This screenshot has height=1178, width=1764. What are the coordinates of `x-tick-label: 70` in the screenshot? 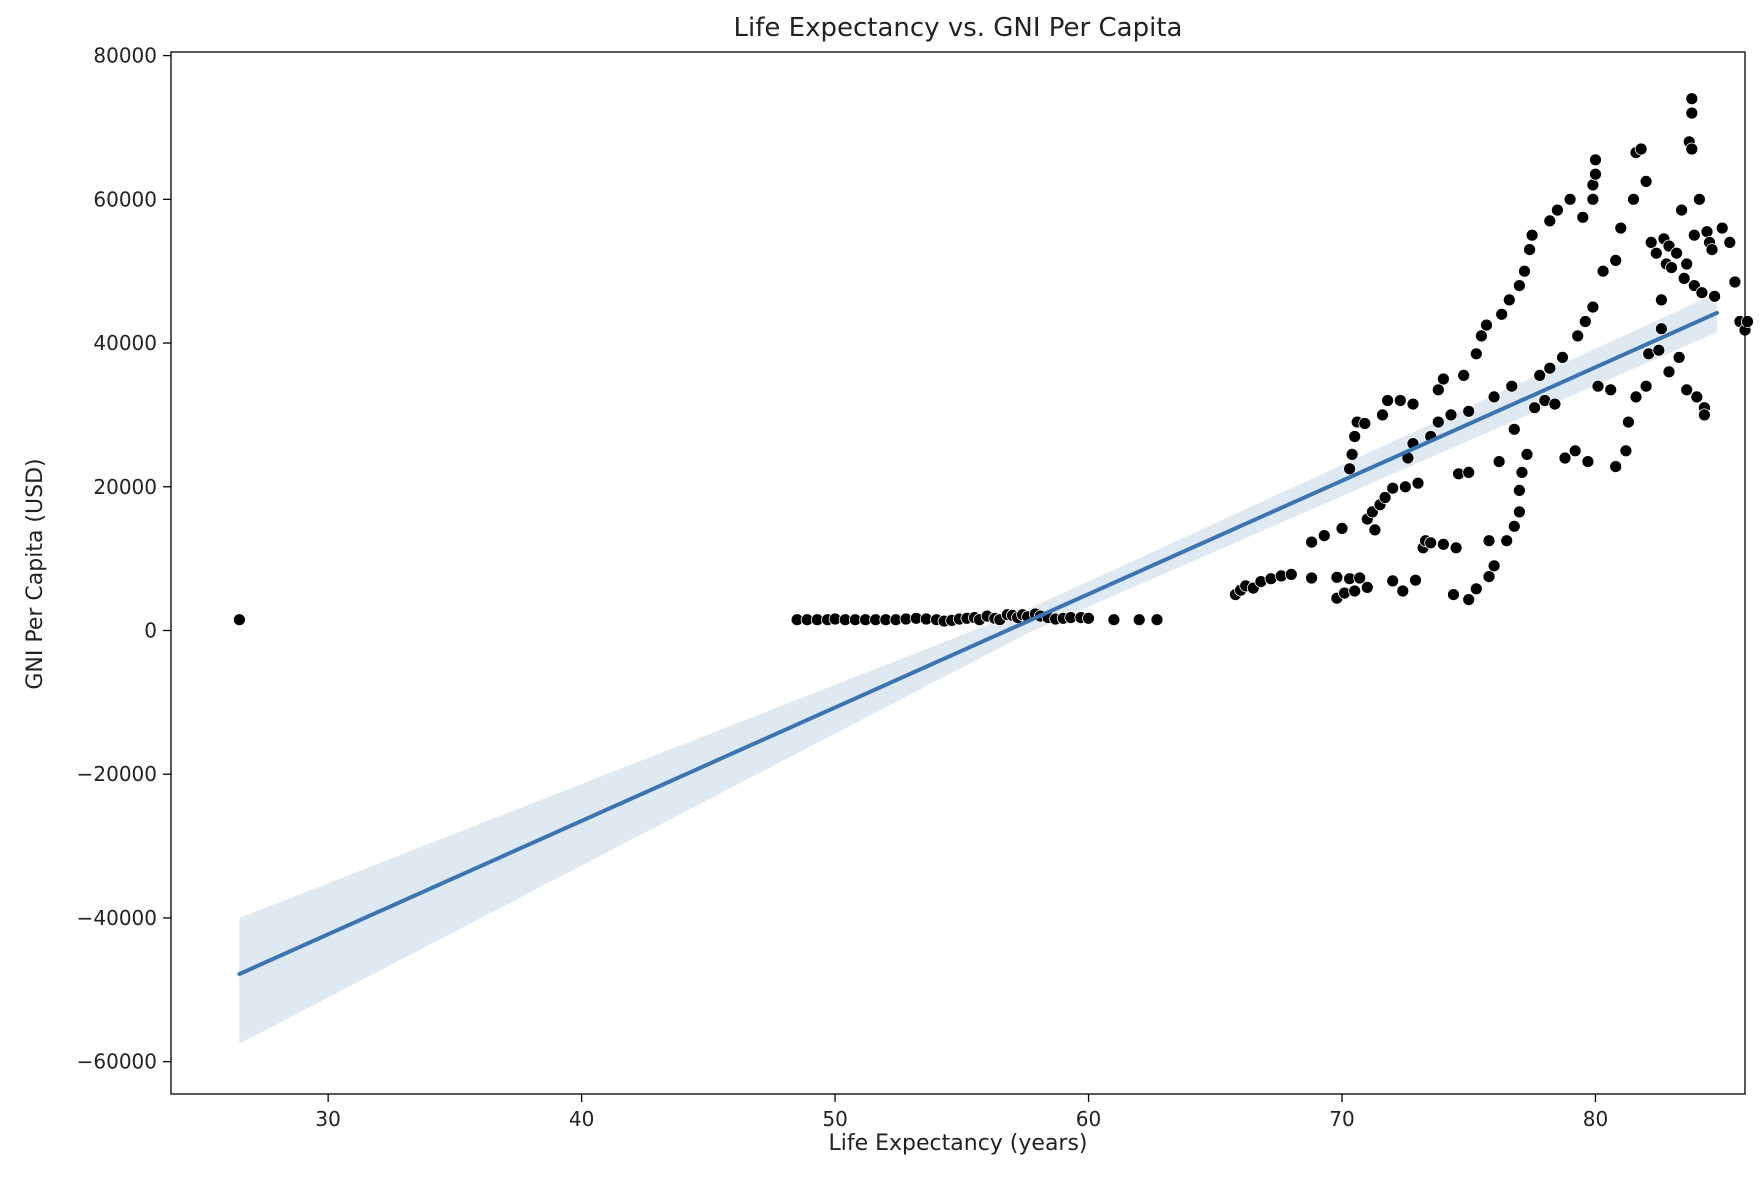 It's located at (1341, 1119).